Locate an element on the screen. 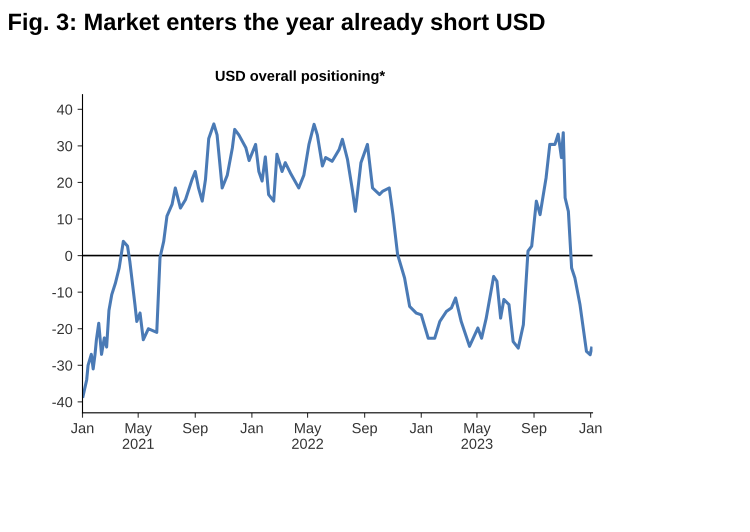  y-tick-label: -30 is located at coordinates (62, 365).